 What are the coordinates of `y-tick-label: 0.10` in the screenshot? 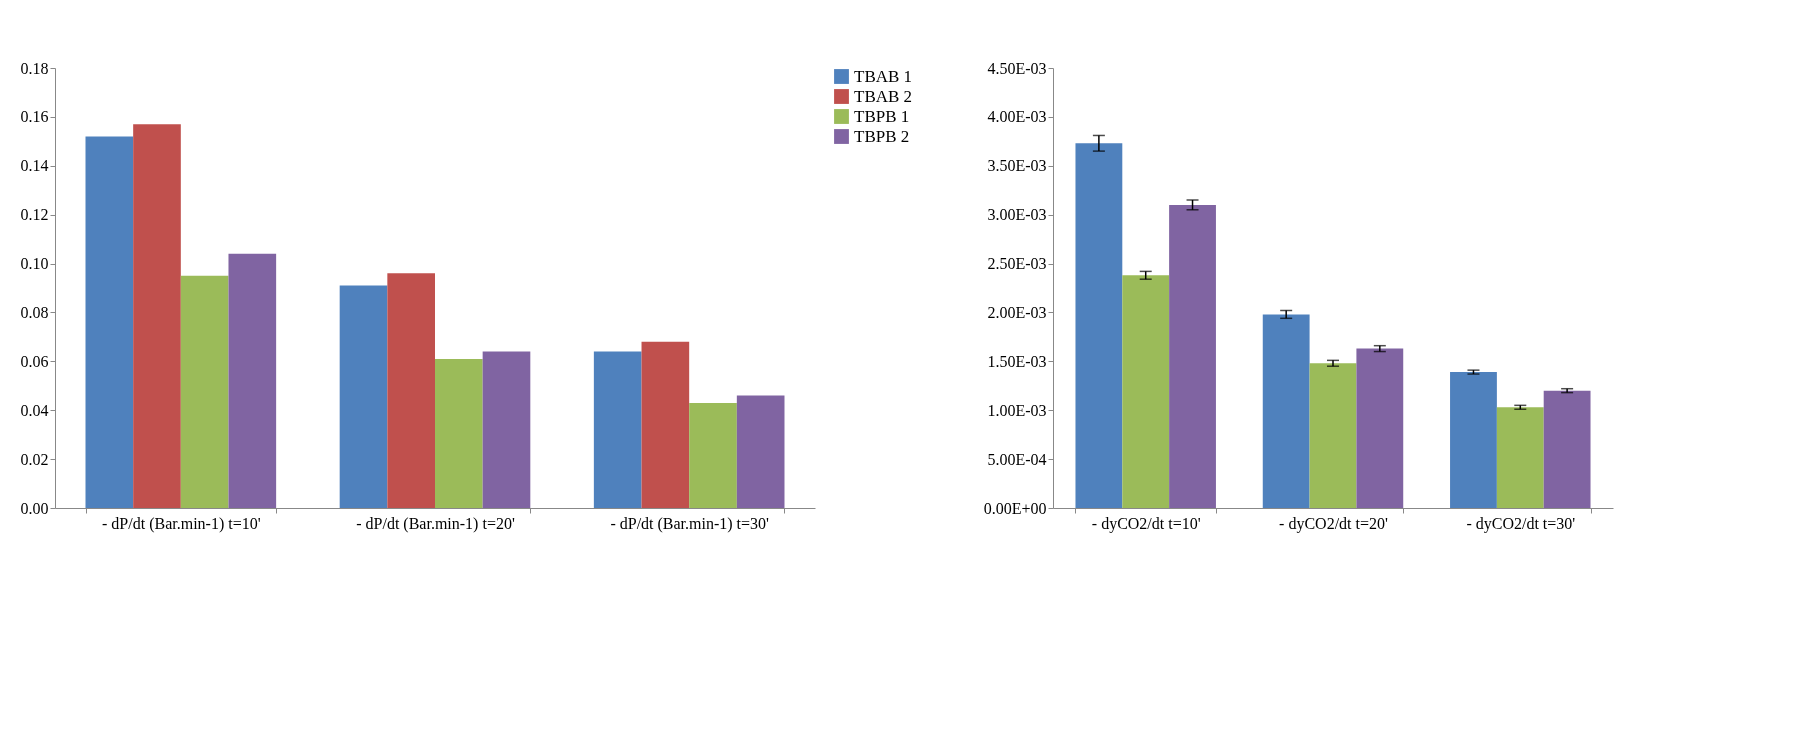 It's located at (34, 264).